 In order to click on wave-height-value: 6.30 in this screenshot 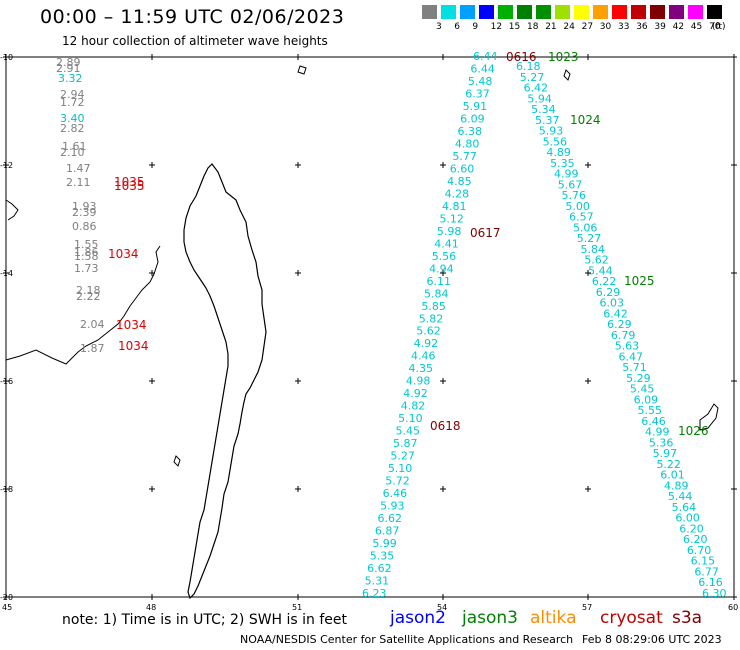, I will do `click(714, 593)`.